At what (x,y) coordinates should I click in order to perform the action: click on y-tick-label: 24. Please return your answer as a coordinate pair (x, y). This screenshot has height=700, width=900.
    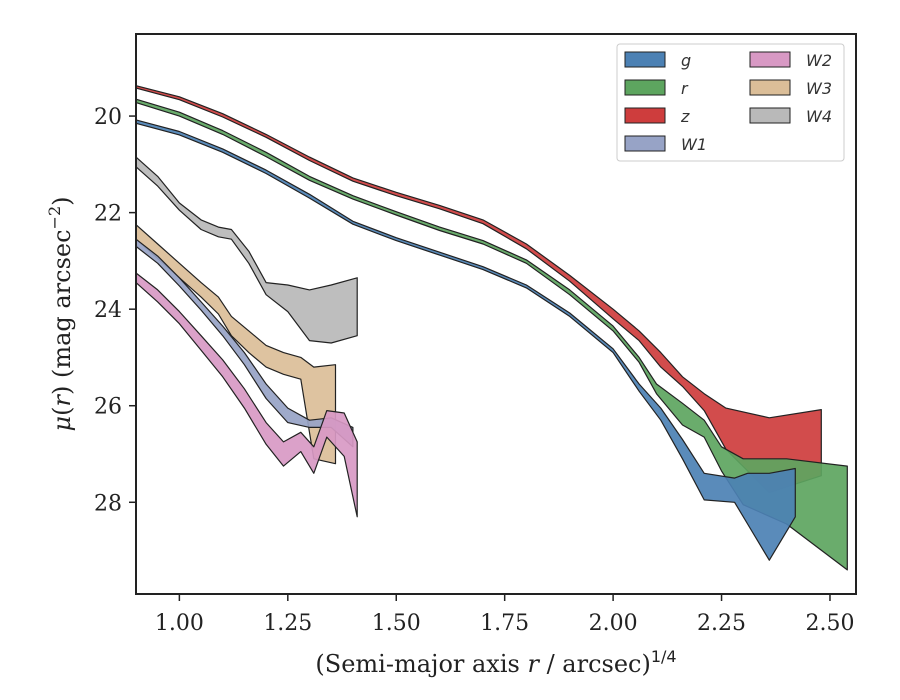
    Looking at the image, I should click on (108, 310).